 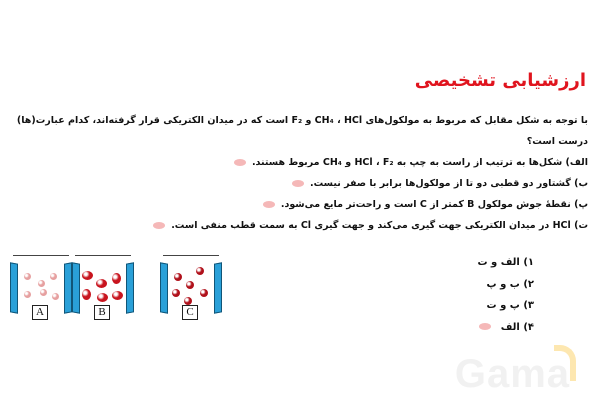 What do you see at coordinates (565, 363) in the screenshot?
I see `logo-arc-icon` at bounding box center [565, 363].